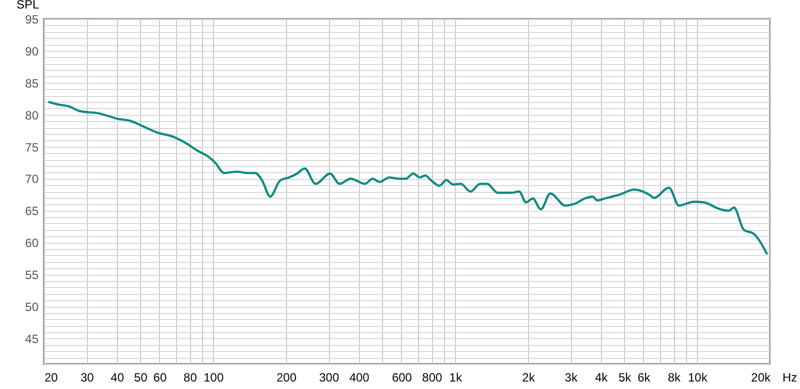 The image size is (800, 389). What do you see at coordinates (32, 211) in the screenshot?
I see `y-tick-label: 65` at bounding box center [32, 211].